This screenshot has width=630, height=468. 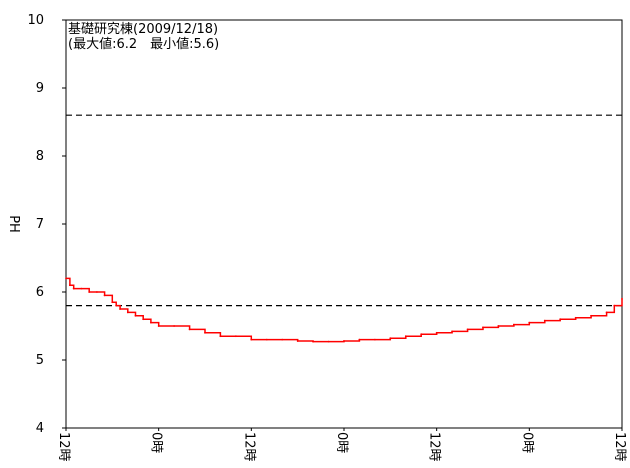 What do you see at coordinates (341, 442) in the screenshot?
I see `x-tick-label-3: 0時` at bounding box center [341, 442].